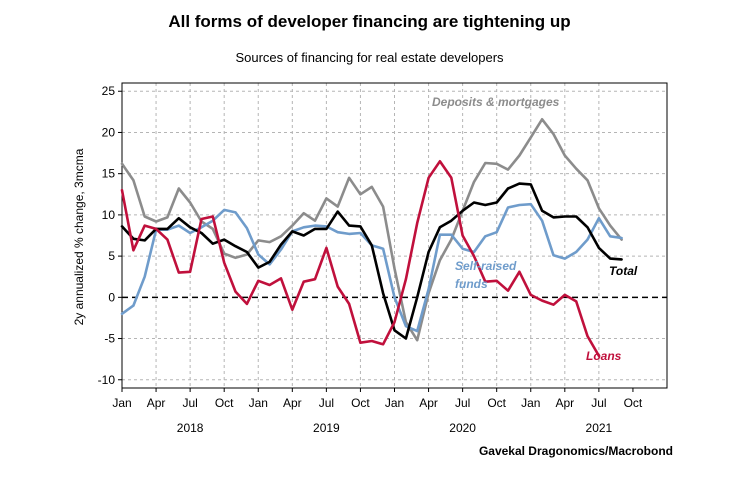 This screenshot has width=739, height=478. Describe the element at coordinates (604, 356) in the screenshot. I see `series-label-loans: Loans` at that location.